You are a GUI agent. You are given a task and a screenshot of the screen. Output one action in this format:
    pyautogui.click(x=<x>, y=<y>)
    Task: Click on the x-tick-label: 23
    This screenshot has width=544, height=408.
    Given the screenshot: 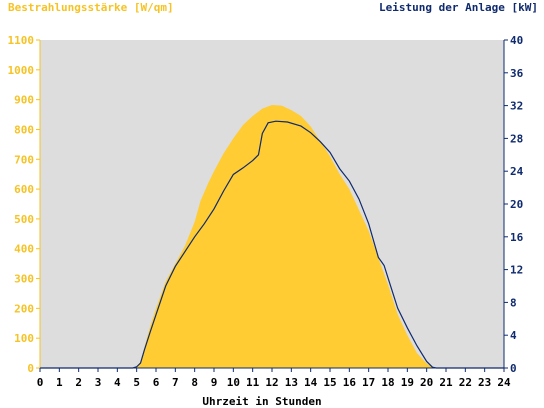 What is the action you would take?
    pyautogui.click(x=484, y=382)
    